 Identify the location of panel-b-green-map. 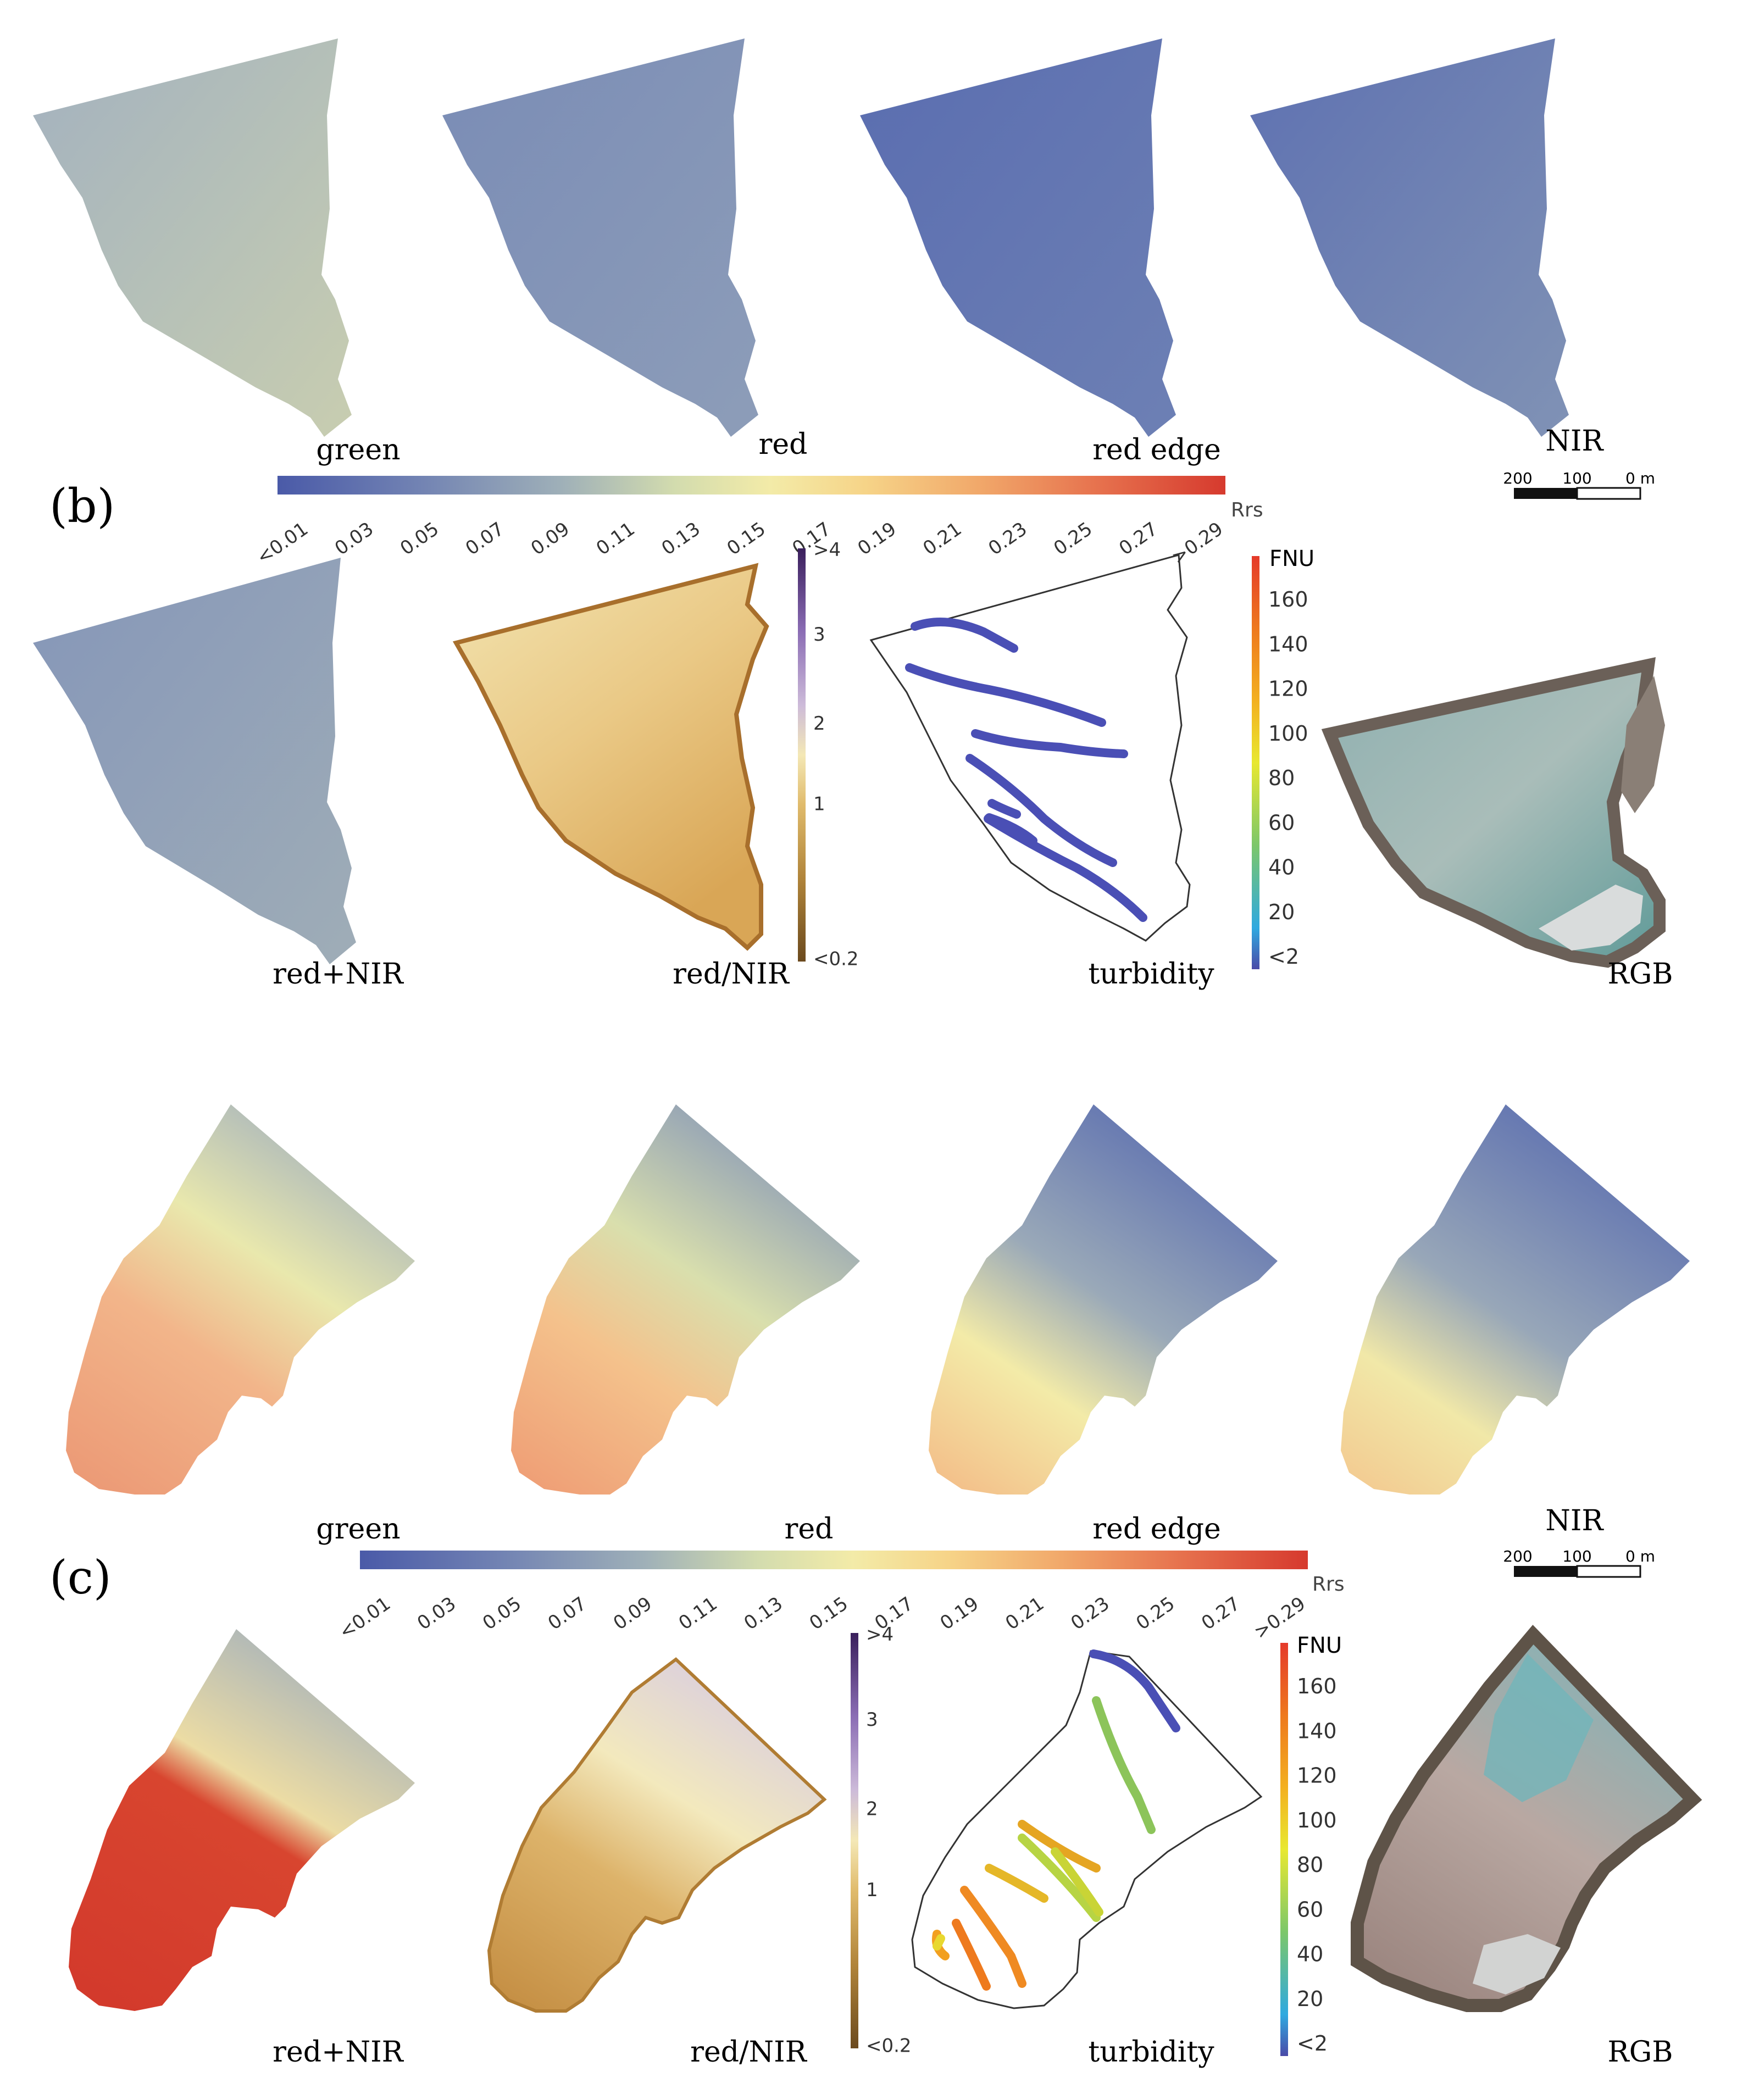
(192, 238).